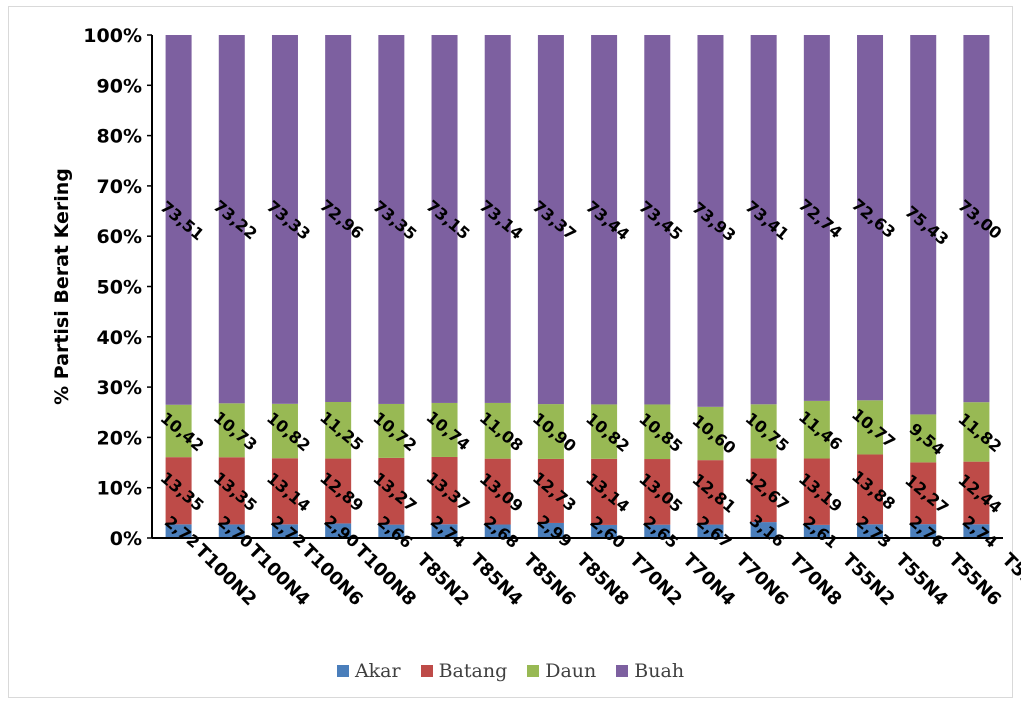  I want to click on x-tick-label: T55N6, so click(974, 579).